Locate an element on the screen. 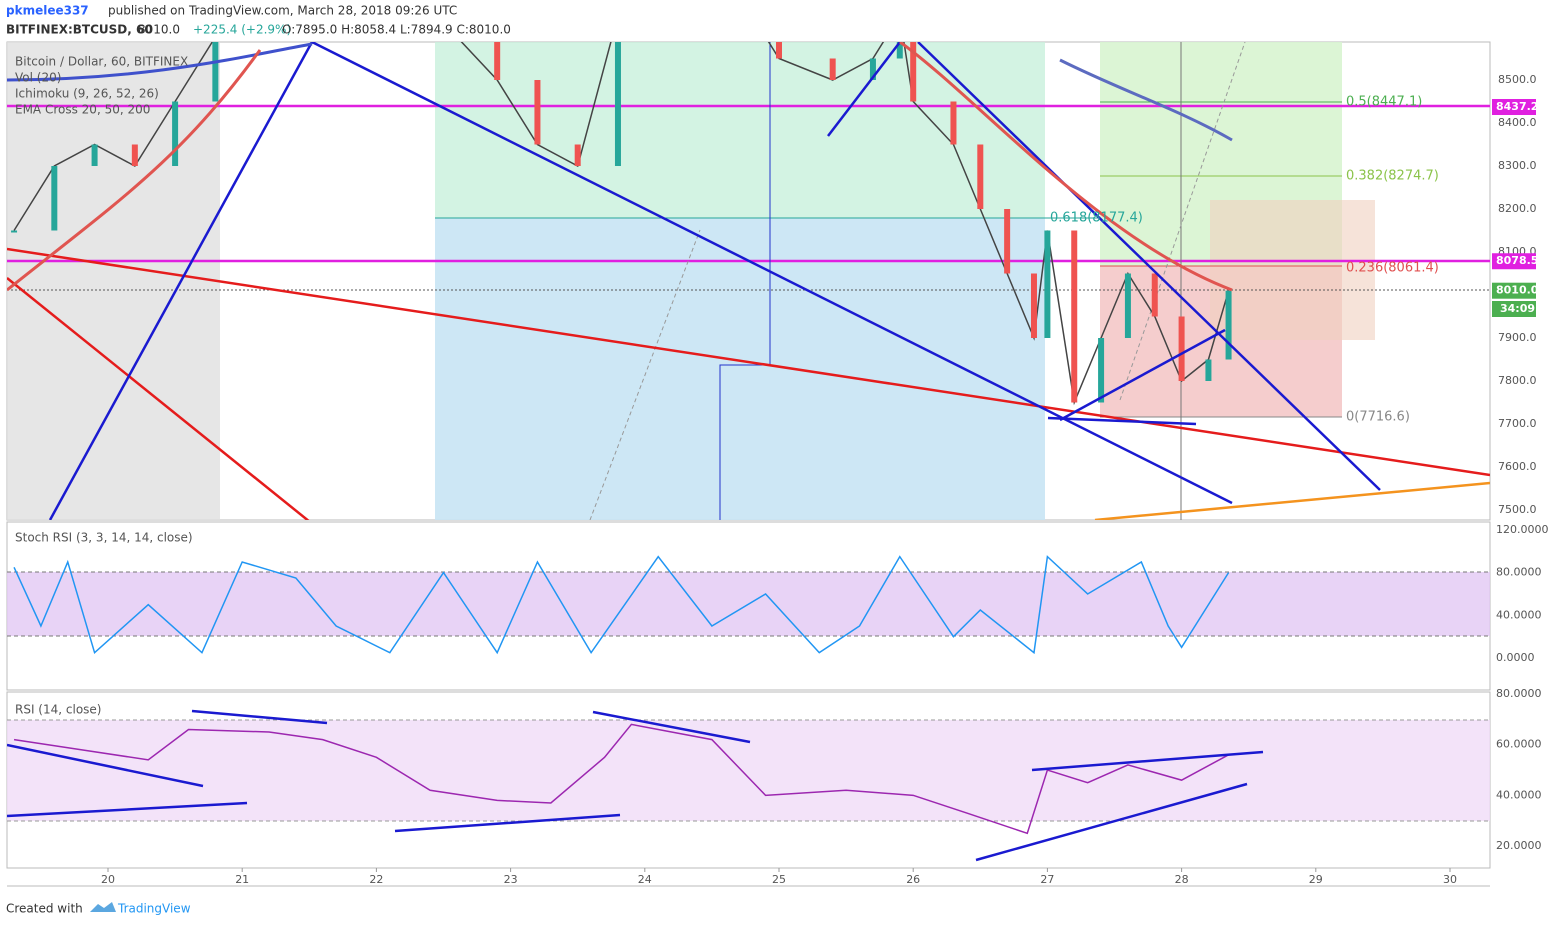  fib-label: 0.236(8061.4) is located at coordinates (1392, 268).